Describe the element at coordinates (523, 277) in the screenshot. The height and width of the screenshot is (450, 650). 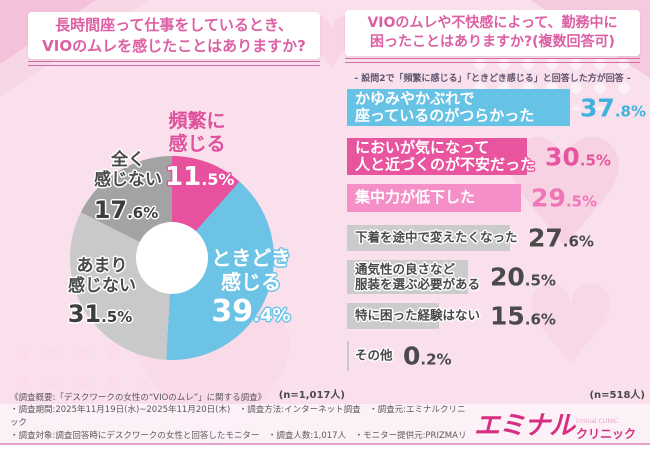
I see `bar-value: 20.5%` at that location.